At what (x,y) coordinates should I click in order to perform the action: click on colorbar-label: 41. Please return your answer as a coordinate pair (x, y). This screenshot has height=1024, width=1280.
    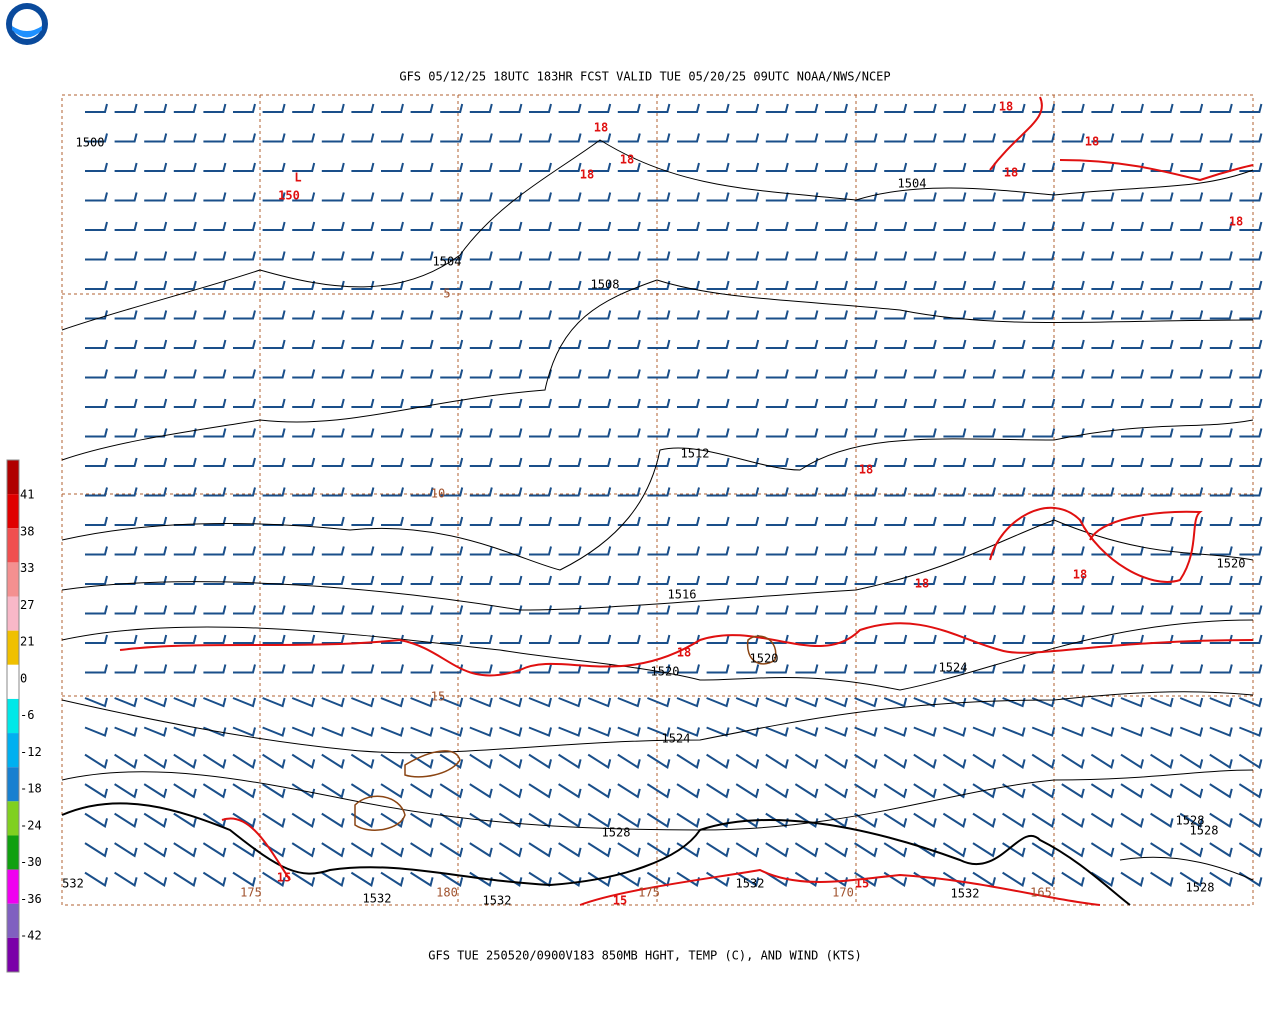
    Looking at the image, I should click on (27, 495).